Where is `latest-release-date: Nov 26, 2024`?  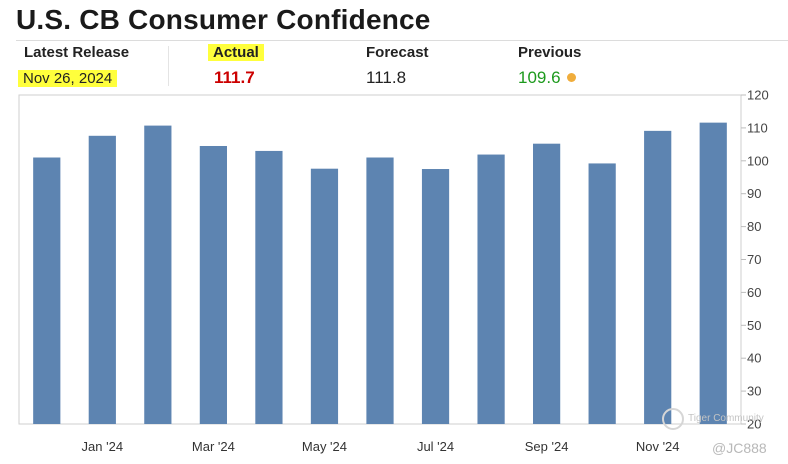 latest-release-date: Nov 26, 2024 is located at coordinates (68, 78).